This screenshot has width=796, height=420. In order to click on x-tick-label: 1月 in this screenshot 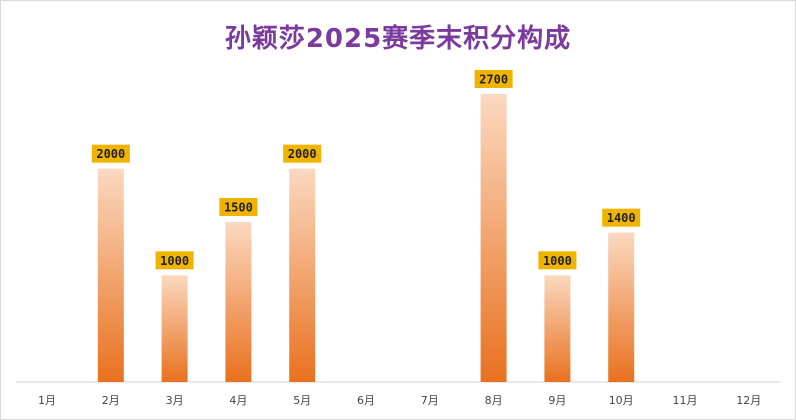, I will do `click(47, 400)`.